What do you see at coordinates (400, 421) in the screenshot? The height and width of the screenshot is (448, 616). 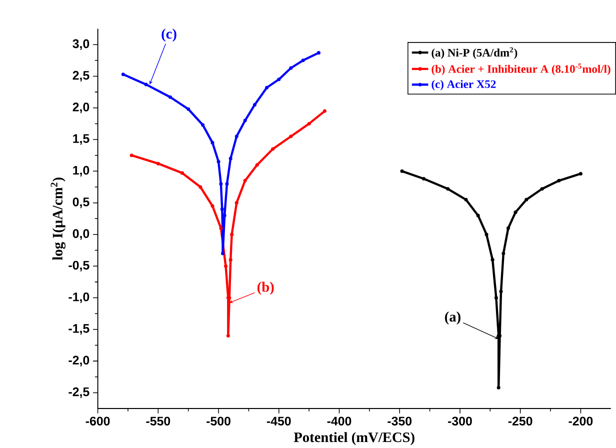 I see `x-tick-label: -350` at bounding box center [400, 421].